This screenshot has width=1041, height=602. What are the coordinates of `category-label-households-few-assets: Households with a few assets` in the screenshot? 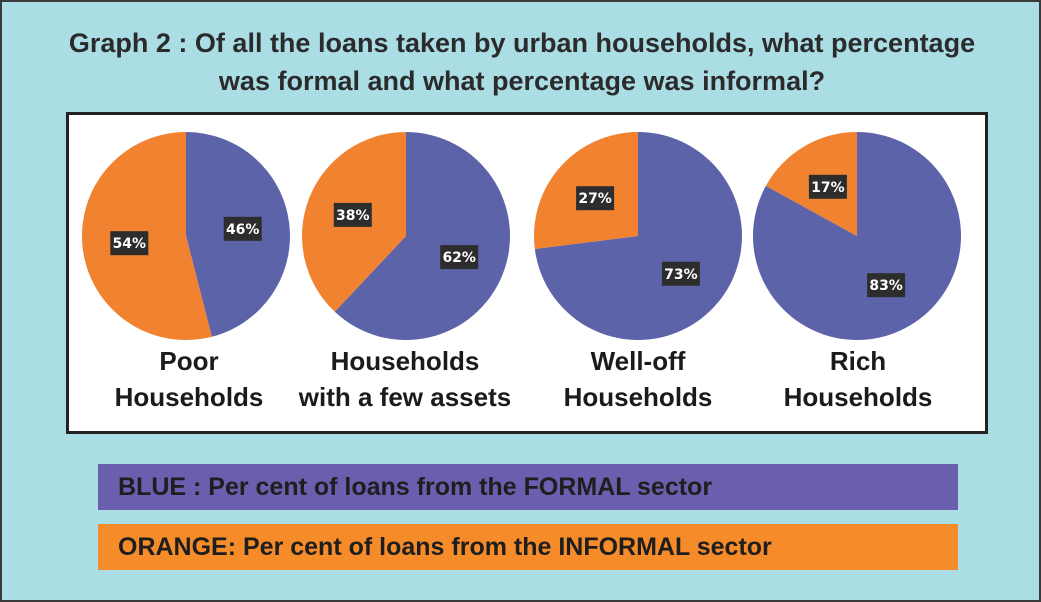 It's located at (405, 379).